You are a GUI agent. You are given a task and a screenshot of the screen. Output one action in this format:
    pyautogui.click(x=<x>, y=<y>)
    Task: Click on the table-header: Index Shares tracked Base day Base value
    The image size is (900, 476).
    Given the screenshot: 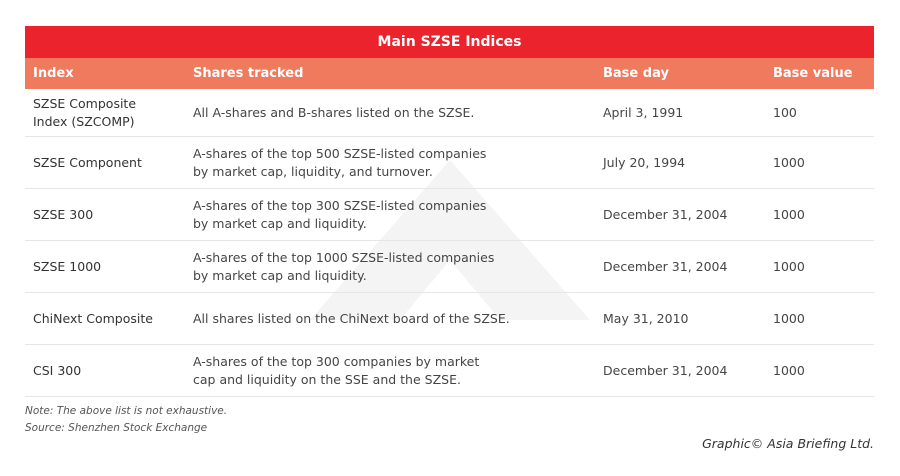 What is the action you would take?
    pyautogui.click(x=449, y=73)
    